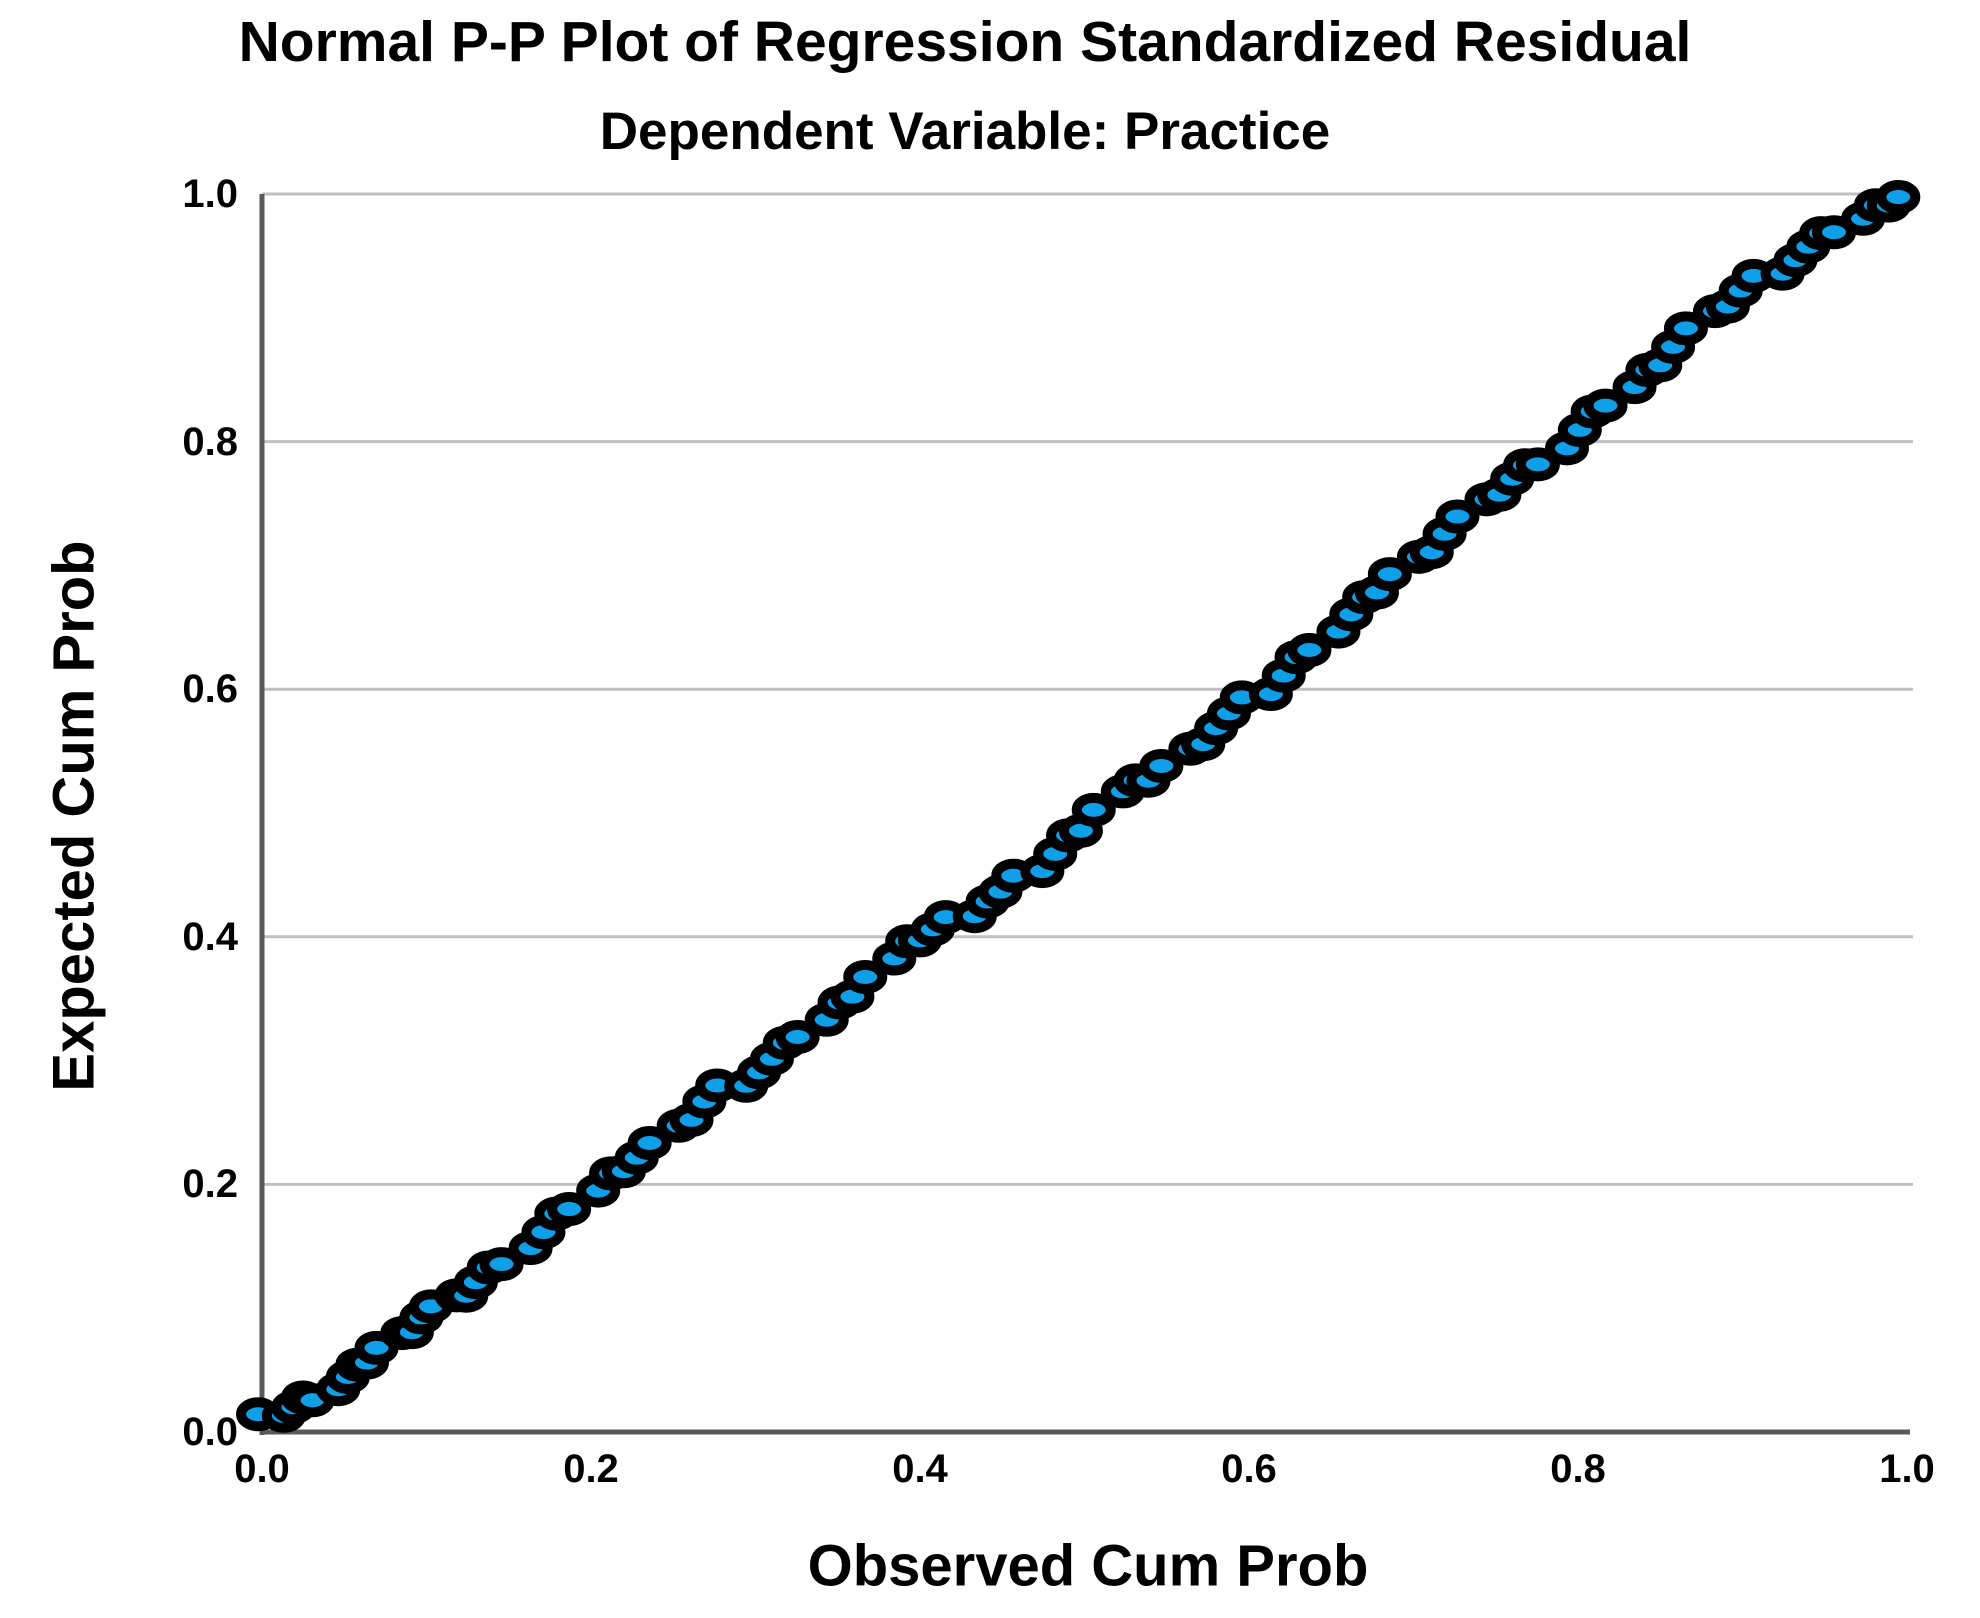 The width and height of the screenshot is (1980, 1618). I want to click on y-tick-label: 1.0, so click(210, 194).